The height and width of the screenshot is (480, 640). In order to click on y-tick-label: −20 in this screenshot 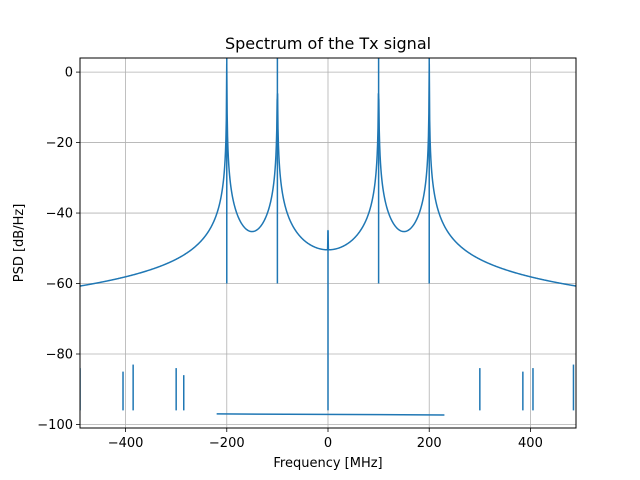, I will do `click(59, 143)`.